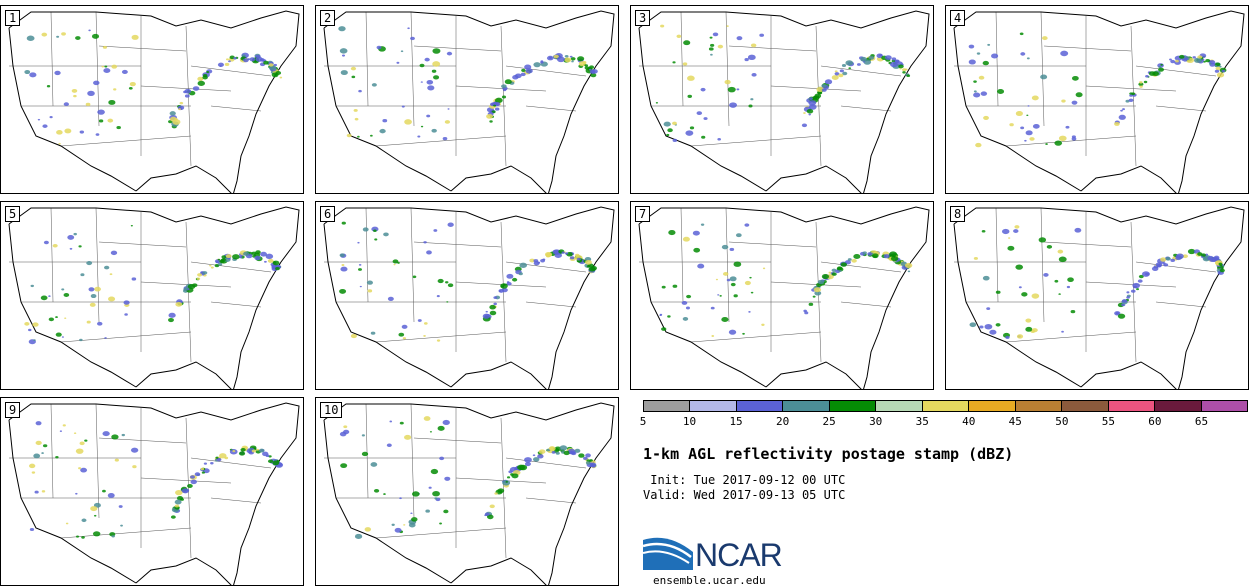  Describe the element at coordinates (328, 214) in the screenshot. I see `panel-number: 6` at that location.